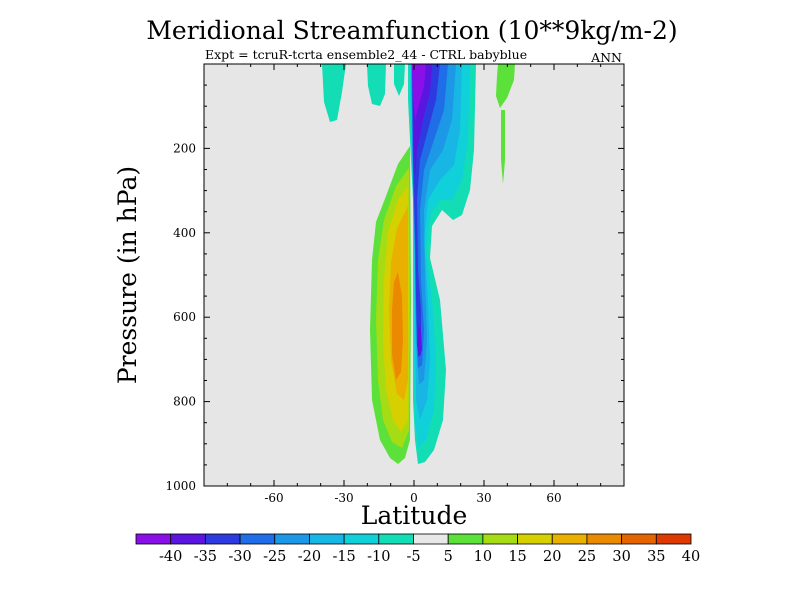  What do you see at coordinates (553, 498) in the screenshot?
I see `x-tick-label: 60` at bounding box center [553, 498].